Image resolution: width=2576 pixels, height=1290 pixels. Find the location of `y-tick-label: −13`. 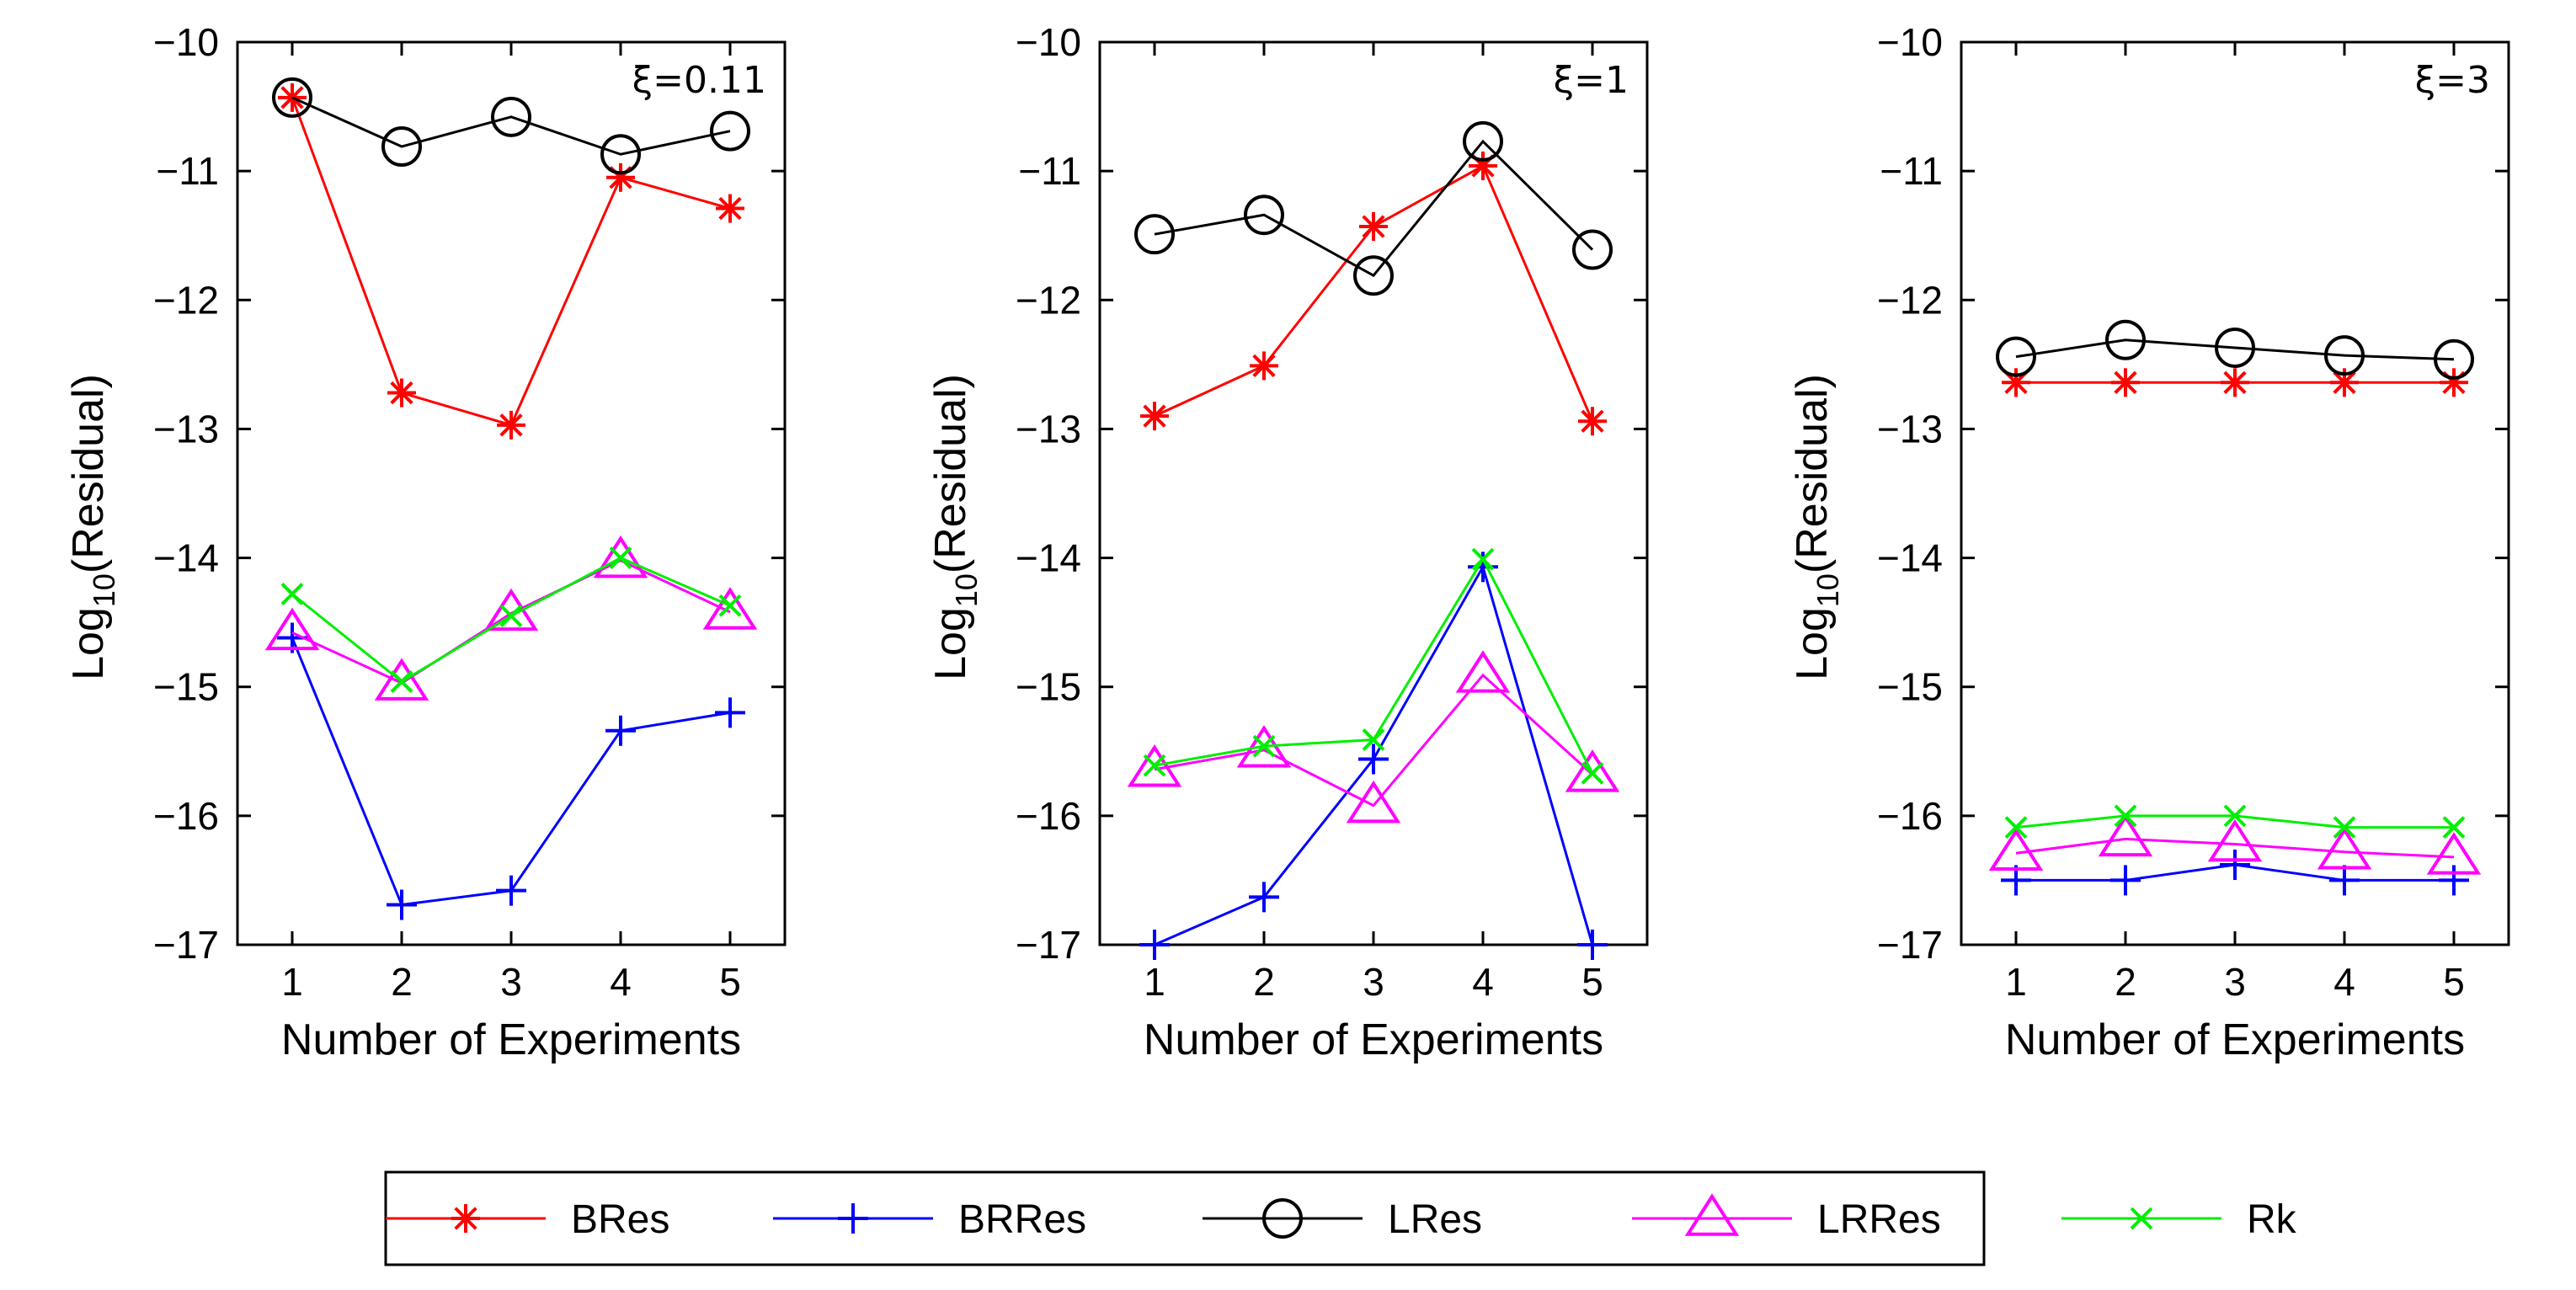

y-tick-label: −13 is located at coordinates (1910, 429).